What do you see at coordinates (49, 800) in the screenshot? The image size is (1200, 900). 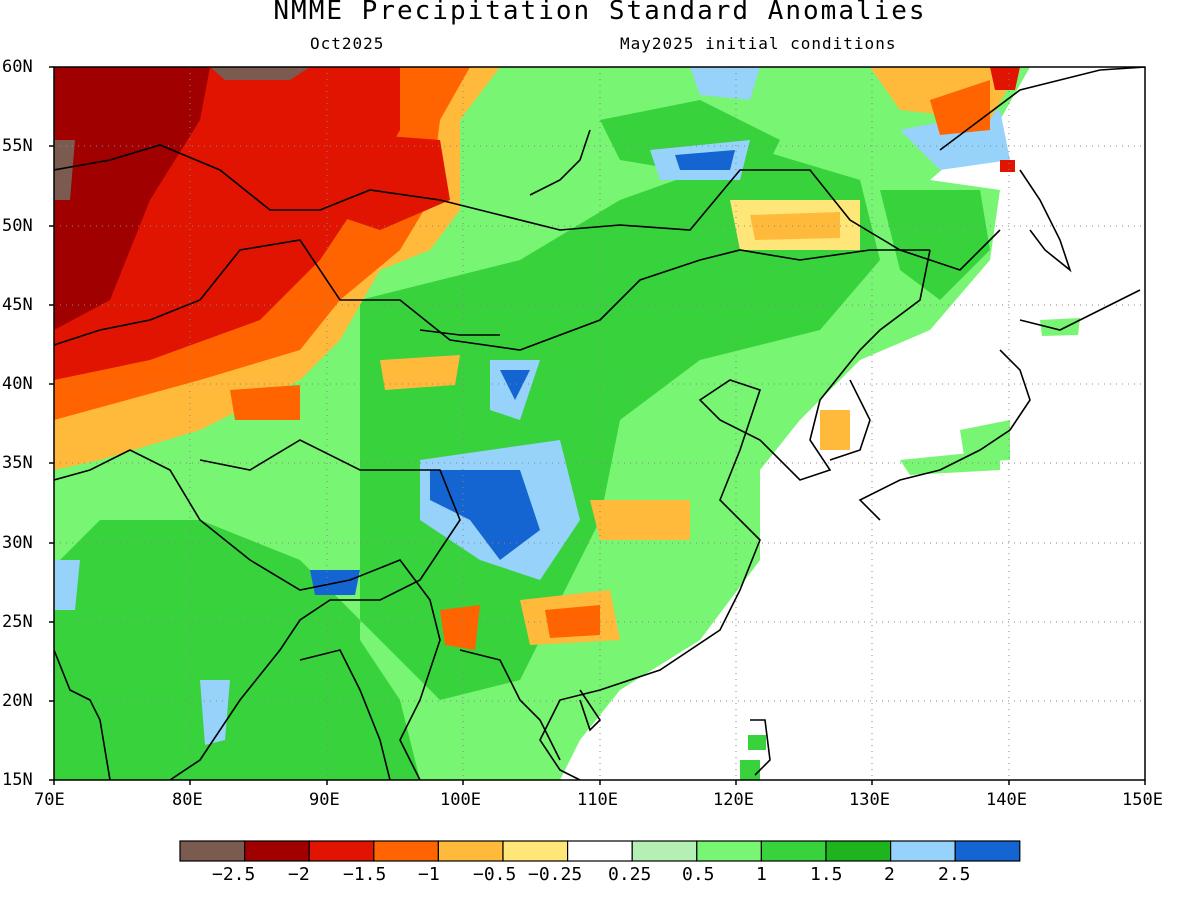 I see `lon-label: 70E` at bounding box center [49, 800].